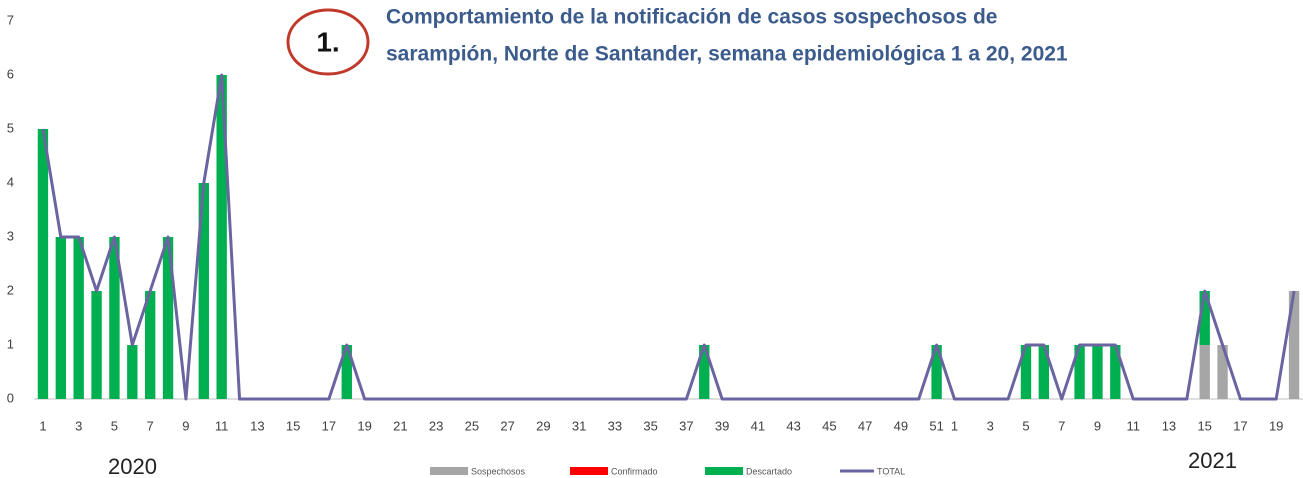  I want to click on y-tick-label: 1, so click(10, 343).